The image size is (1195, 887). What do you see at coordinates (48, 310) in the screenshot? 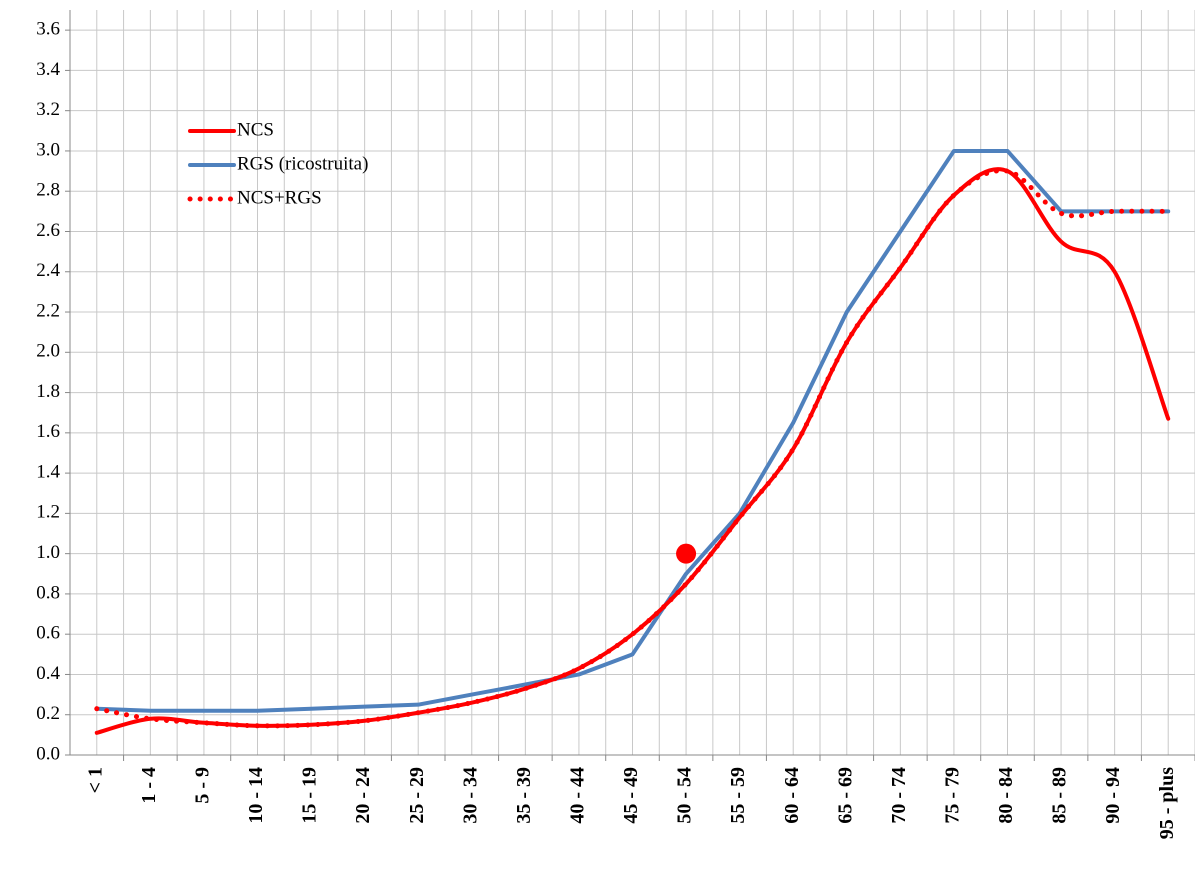
I see `y-tick-label: 2.2` at bounding box center [48, 310].